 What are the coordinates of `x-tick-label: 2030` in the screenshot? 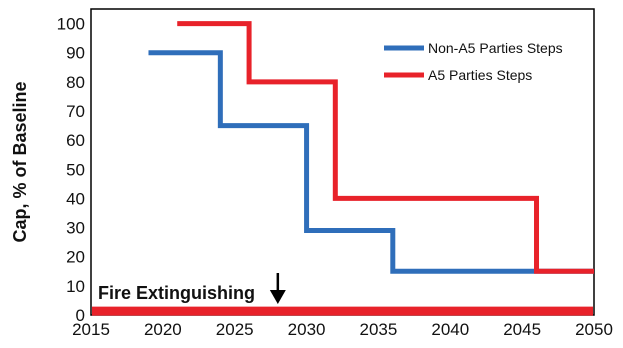 It's located at (307, 329).